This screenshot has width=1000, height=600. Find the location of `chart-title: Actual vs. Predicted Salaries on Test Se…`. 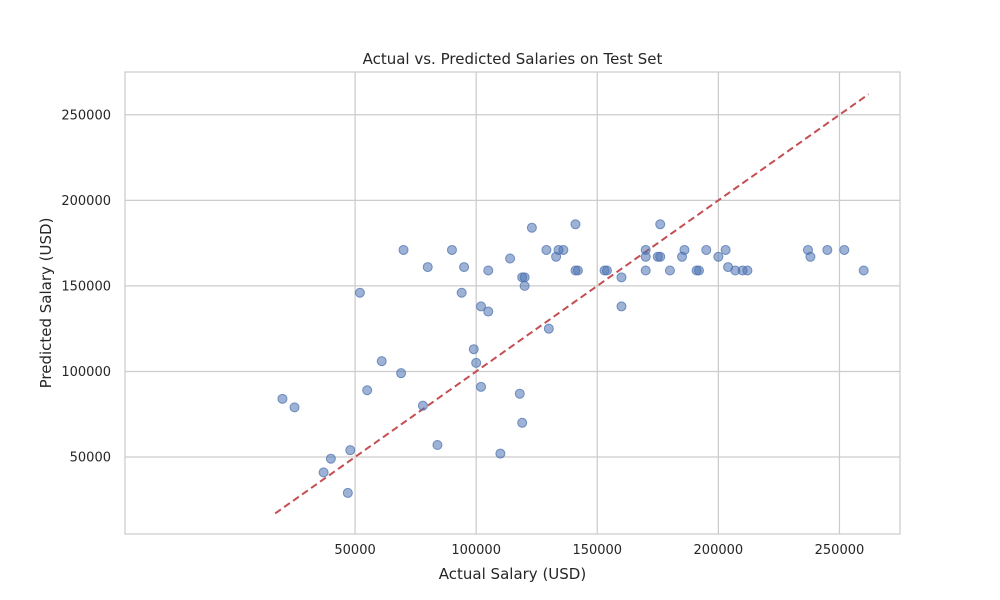

chart-title: Actual vs. Predicted Salaries on Test Se… is located at coordinates (513, 59).